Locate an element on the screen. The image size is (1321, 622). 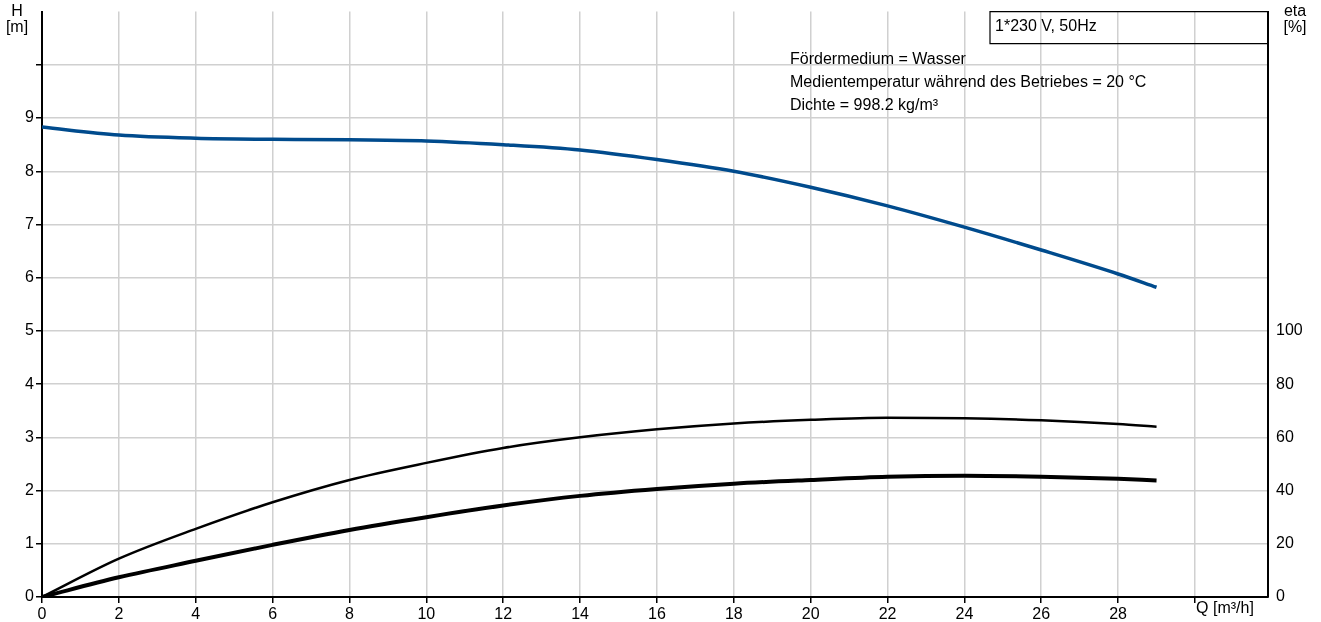
y-tick-label: 7 is located at coordinates (30, 223).